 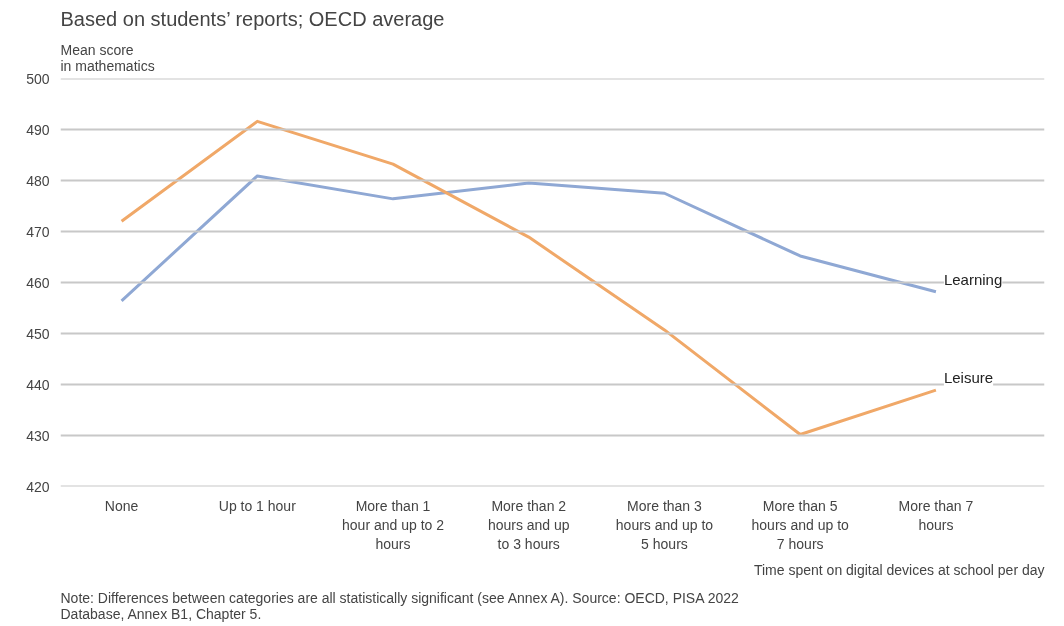 I want to click on x-tick-label: More than 1 hour and up to 2 hours, so click(x=393, y=524).